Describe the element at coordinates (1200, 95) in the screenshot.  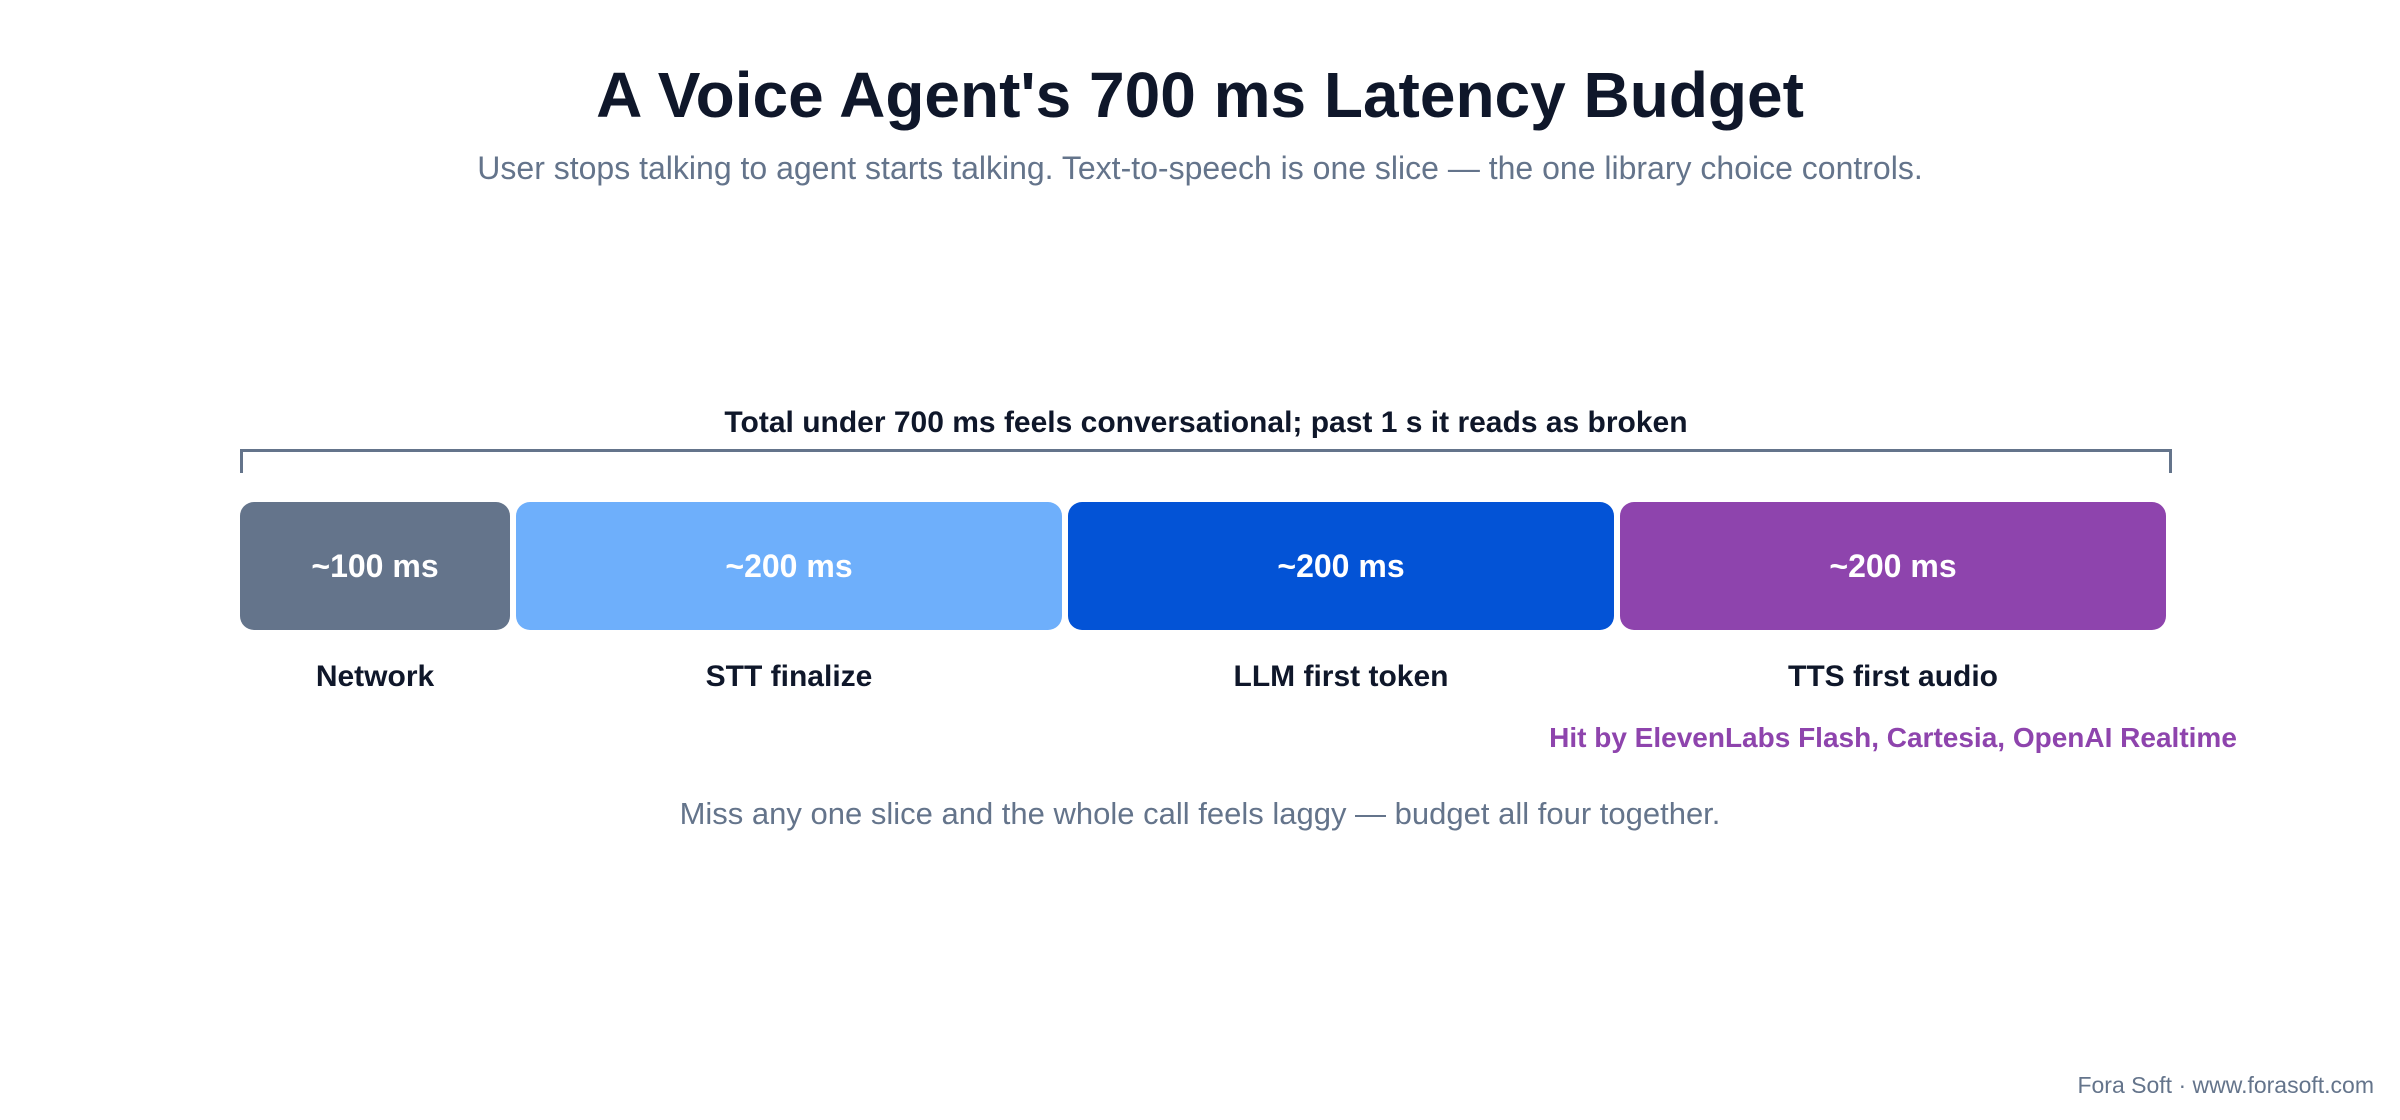
I see `page-title: A Voice Agent's 700 ms Latency Budget` at that location.